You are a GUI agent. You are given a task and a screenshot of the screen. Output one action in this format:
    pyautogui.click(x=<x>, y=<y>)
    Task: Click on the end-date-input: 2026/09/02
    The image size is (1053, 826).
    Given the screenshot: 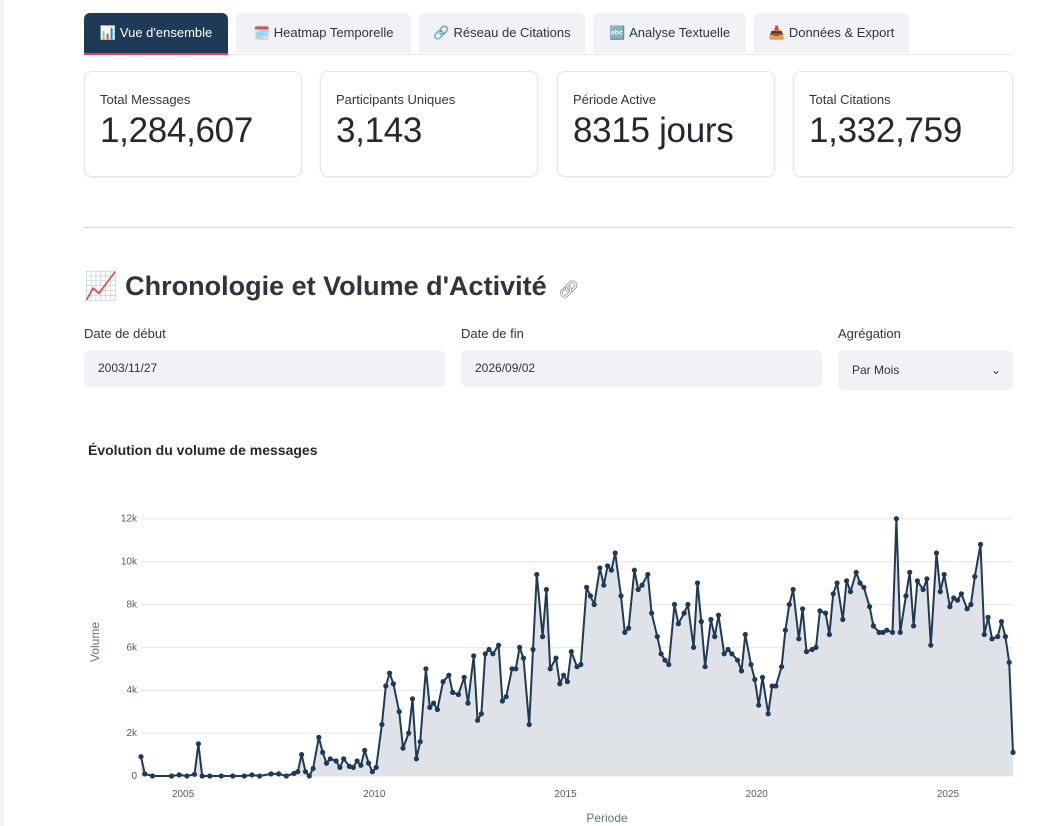 What is the action you would take?
    pyautogui.click(x=641, y=368)
    